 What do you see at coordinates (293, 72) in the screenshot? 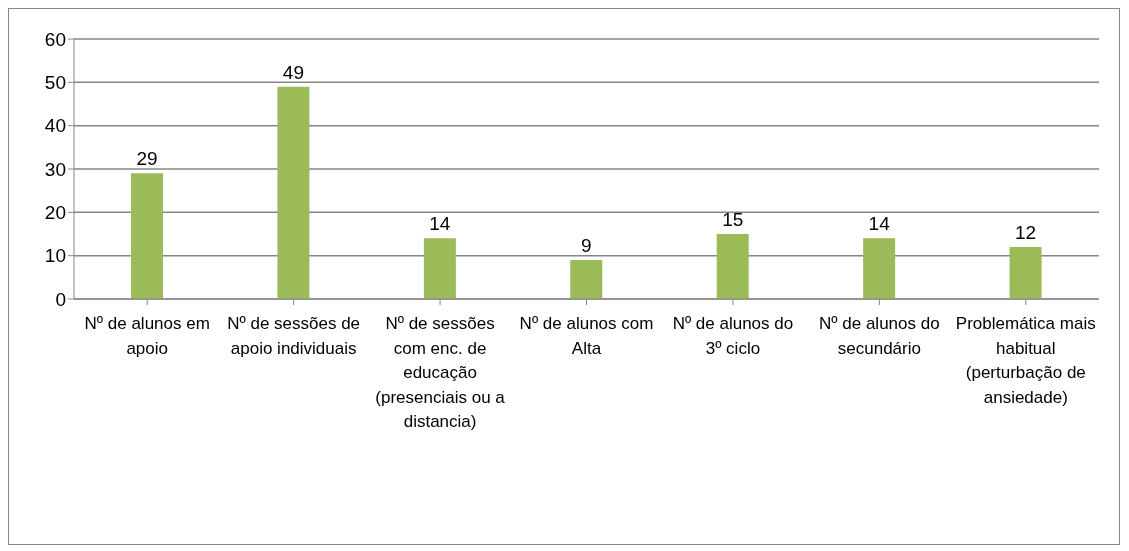
I see `data-label: 49` at bounding box center [293, 72].